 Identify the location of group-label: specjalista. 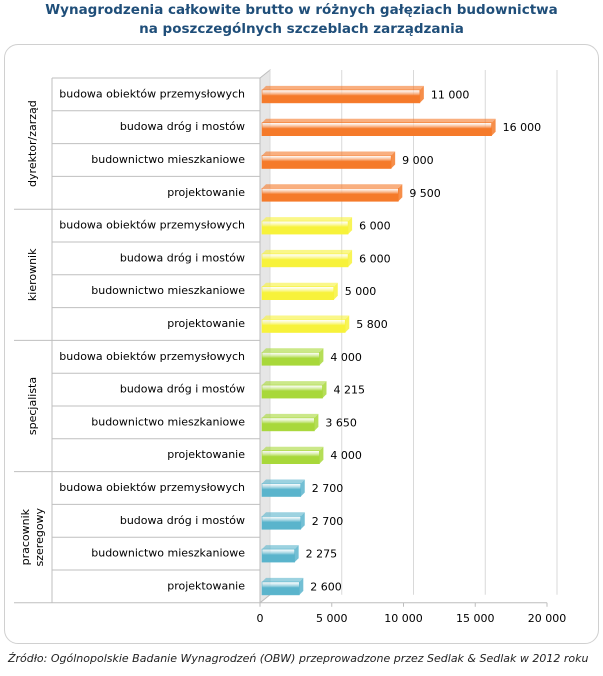
(32, 406).